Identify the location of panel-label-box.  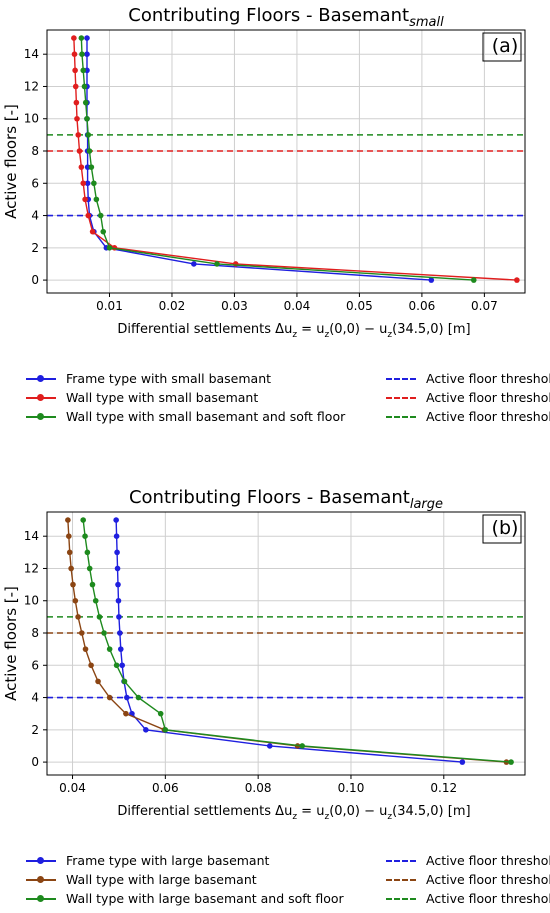
(502, 529).